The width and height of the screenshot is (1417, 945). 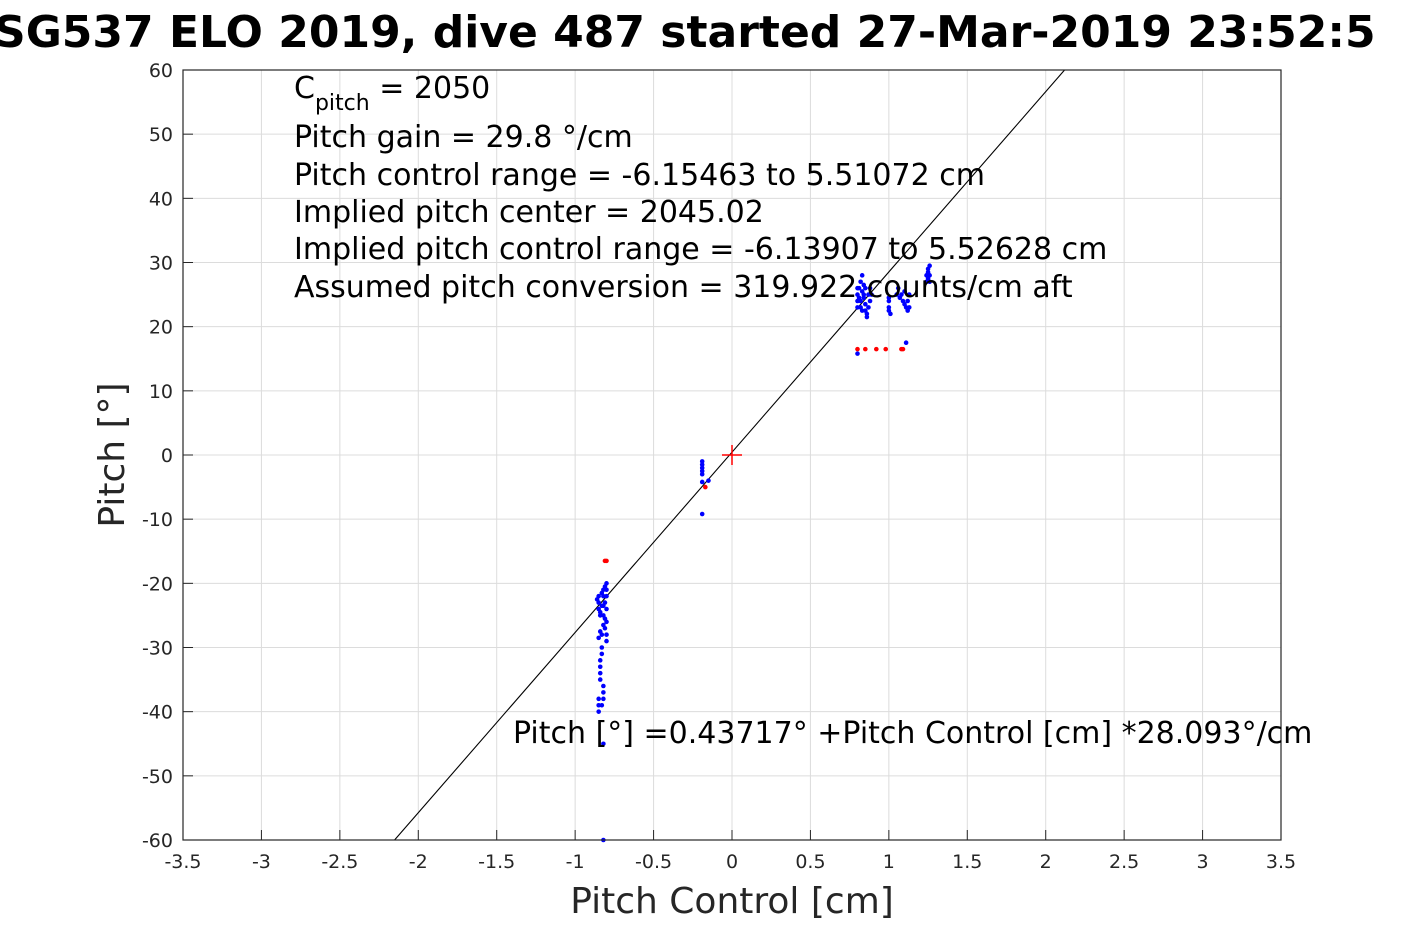 I want to click on x-axis-label: Pitch Control [cm], so click(x=732, y=901).